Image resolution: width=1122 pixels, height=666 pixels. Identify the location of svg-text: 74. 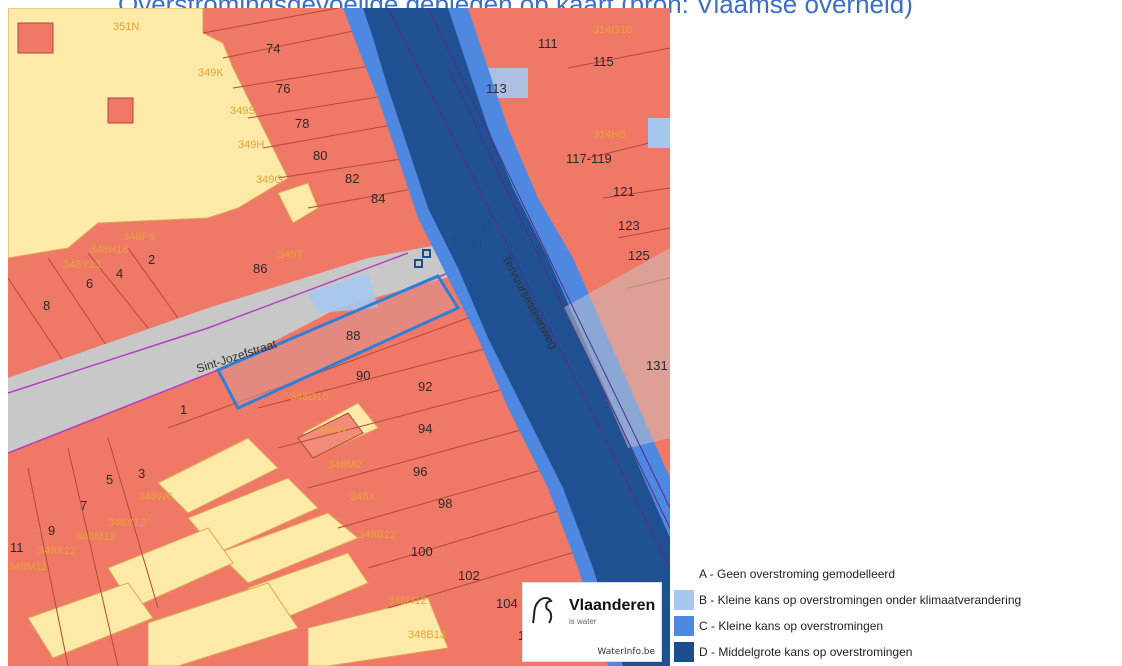
(273, 48).